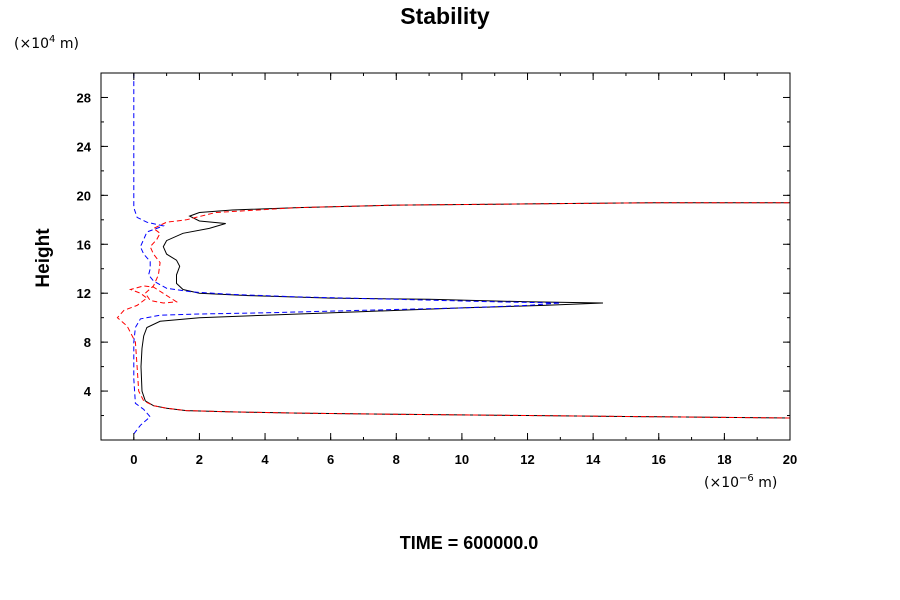  What do you see at coordinates (790, 459) in the screenshot?
I see `x-tick-label: 20` at bounding box center [790, 459].